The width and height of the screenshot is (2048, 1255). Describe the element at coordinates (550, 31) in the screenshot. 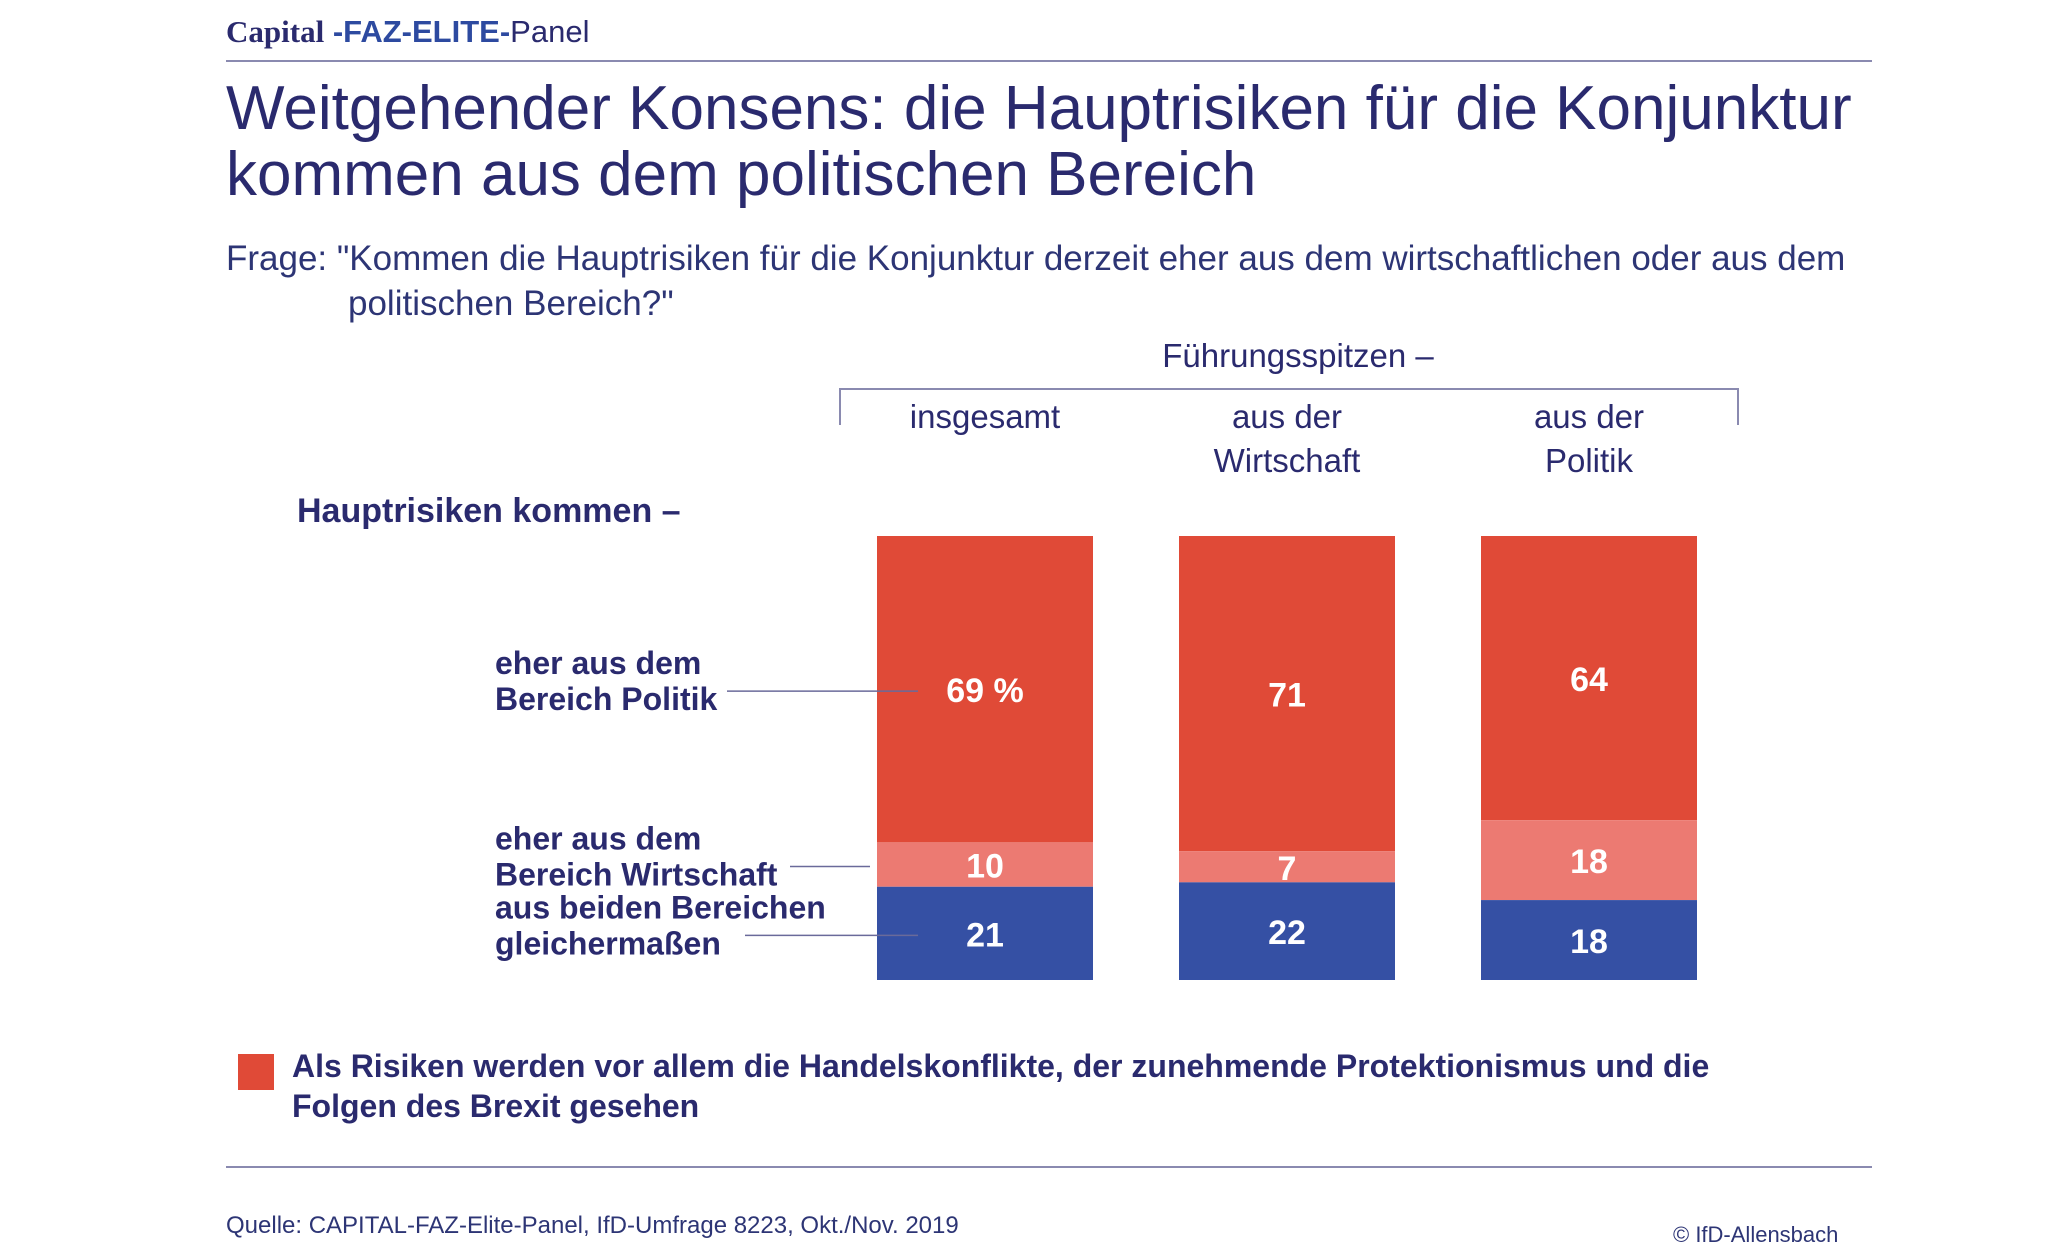

I see `brand-panel: Panel` at that location.